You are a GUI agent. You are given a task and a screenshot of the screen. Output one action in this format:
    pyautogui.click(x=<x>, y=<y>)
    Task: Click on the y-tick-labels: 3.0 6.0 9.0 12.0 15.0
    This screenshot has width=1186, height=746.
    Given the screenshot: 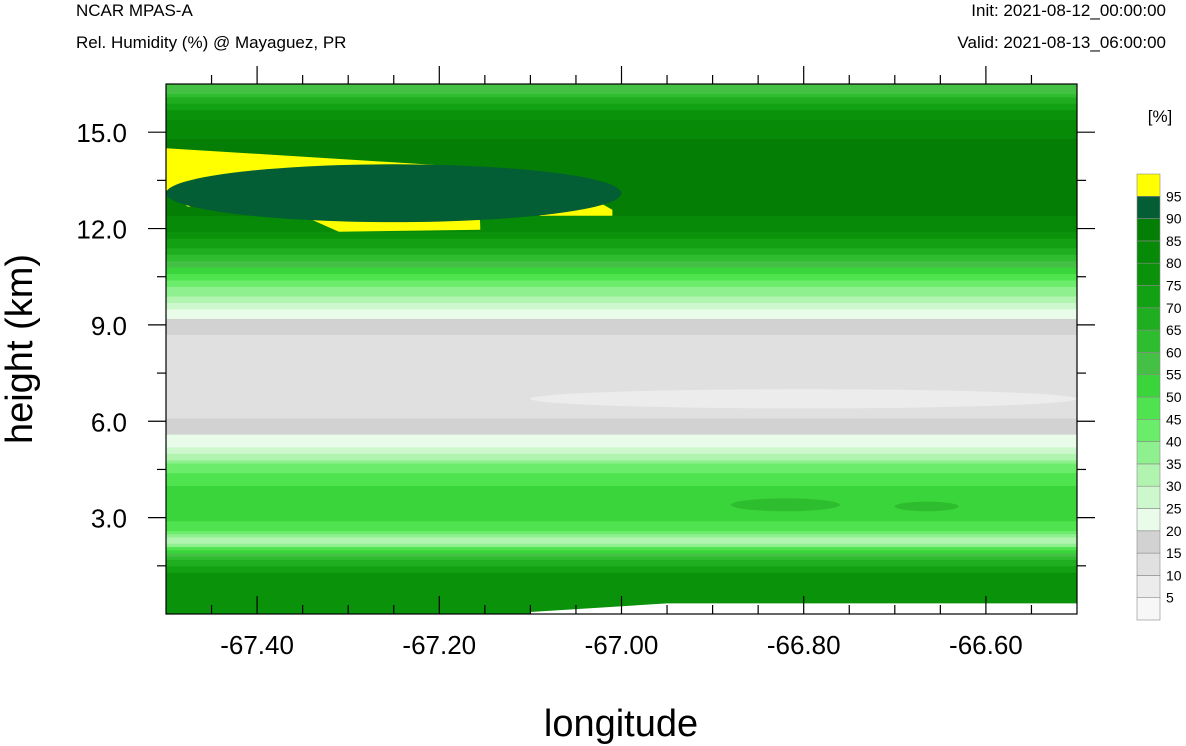 What is the action you would take?
    pyautogui.click(x=101, y=325)
    